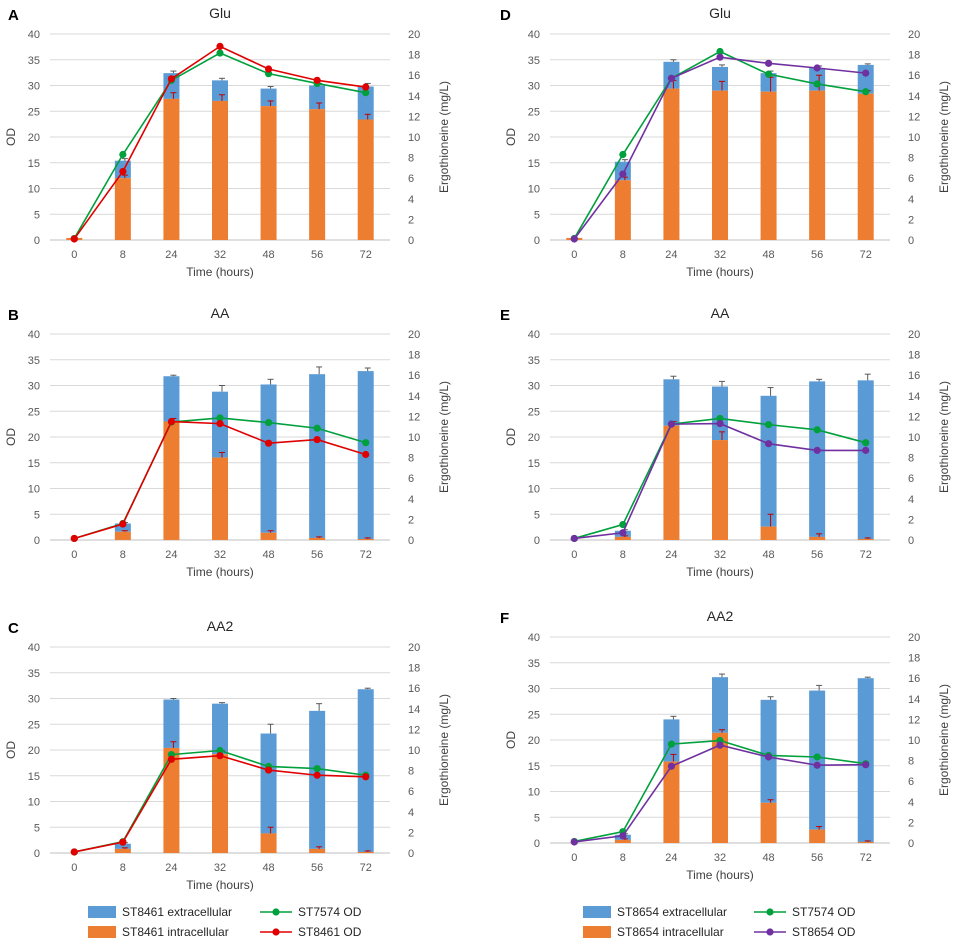  I want to click on x-tick-label: 56, so click(317, 868).